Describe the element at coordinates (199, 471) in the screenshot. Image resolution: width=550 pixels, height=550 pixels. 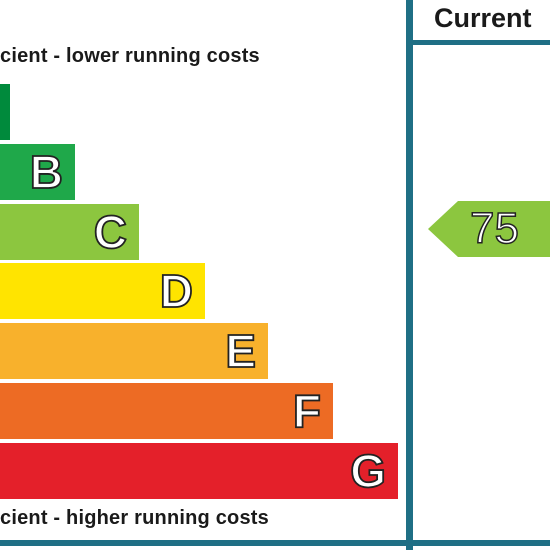
I see `band-g: G` at that location.